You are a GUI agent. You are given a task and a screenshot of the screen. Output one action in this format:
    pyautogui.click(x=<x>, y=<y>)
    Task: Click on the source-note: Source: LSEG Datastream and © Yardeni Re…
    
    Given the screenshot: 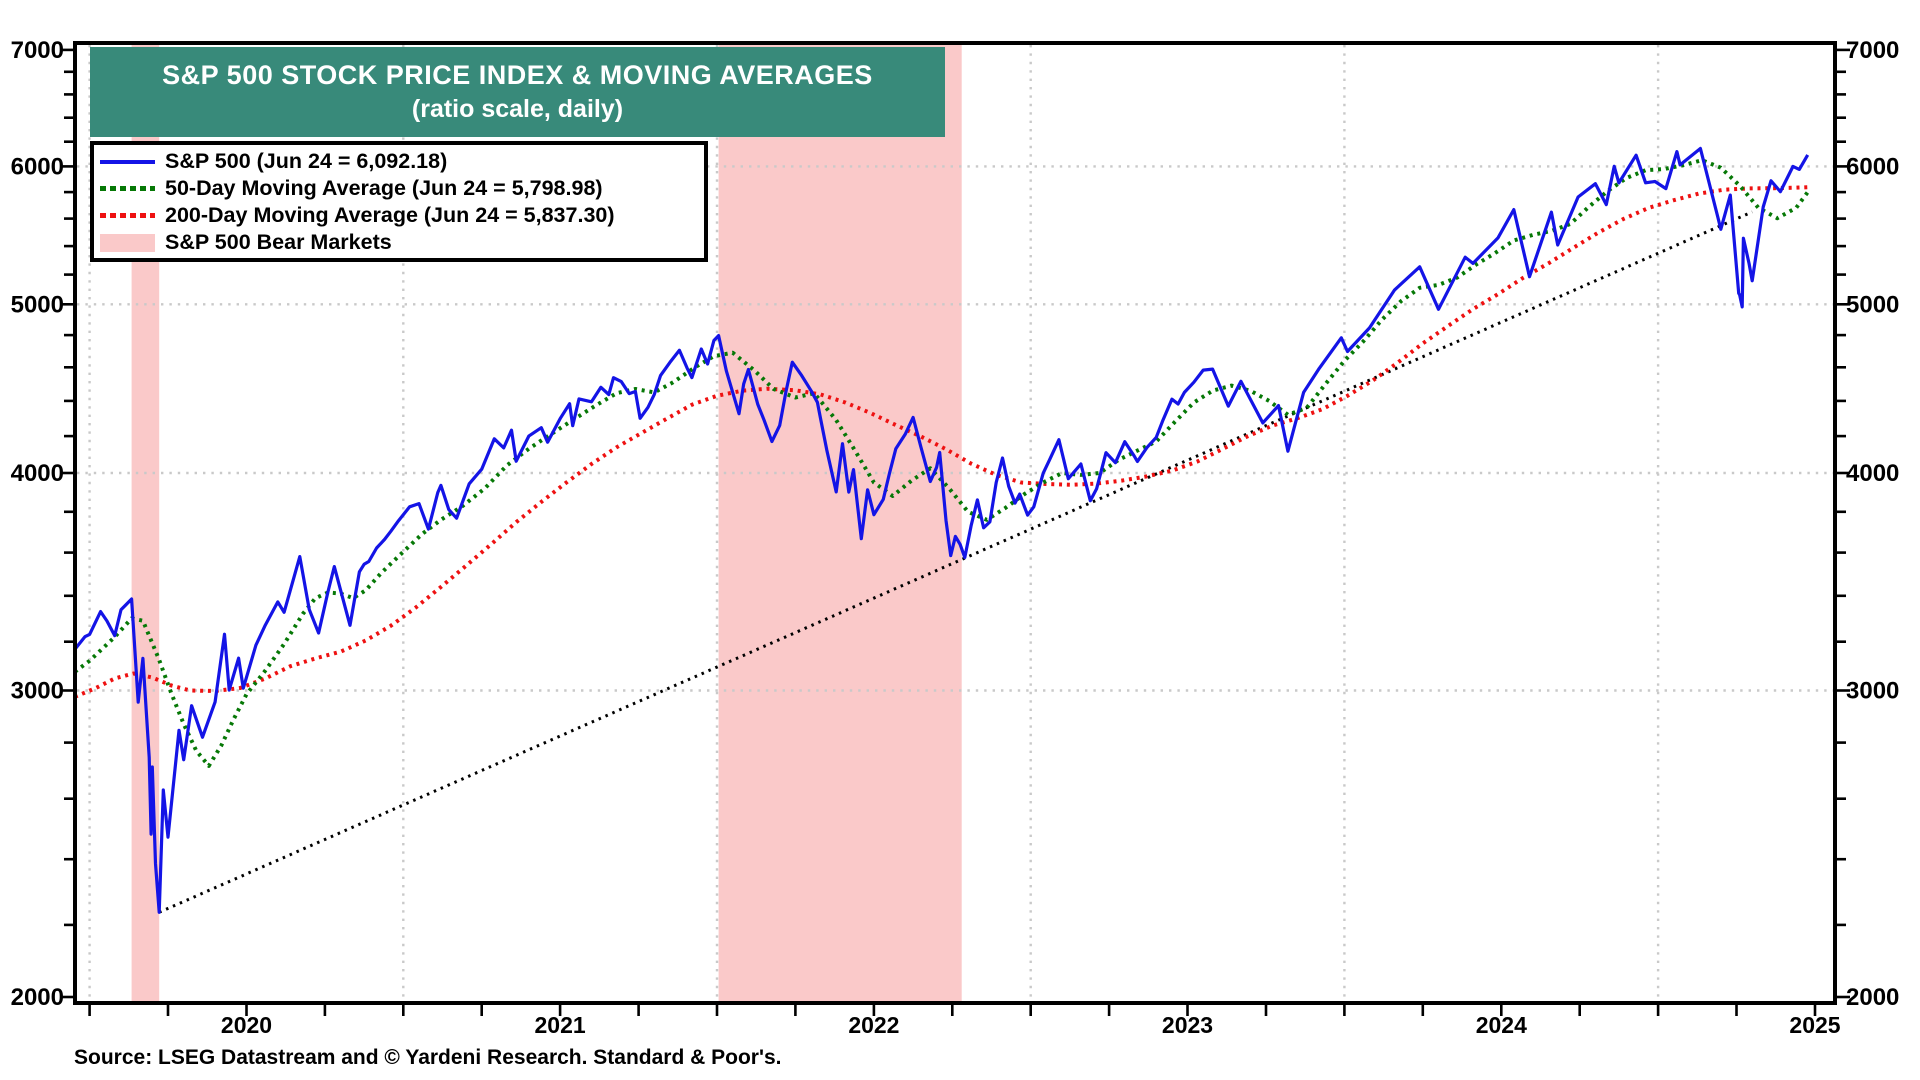 What is the action you would take?
    pyautogui.click(x=428, y=1057)
    